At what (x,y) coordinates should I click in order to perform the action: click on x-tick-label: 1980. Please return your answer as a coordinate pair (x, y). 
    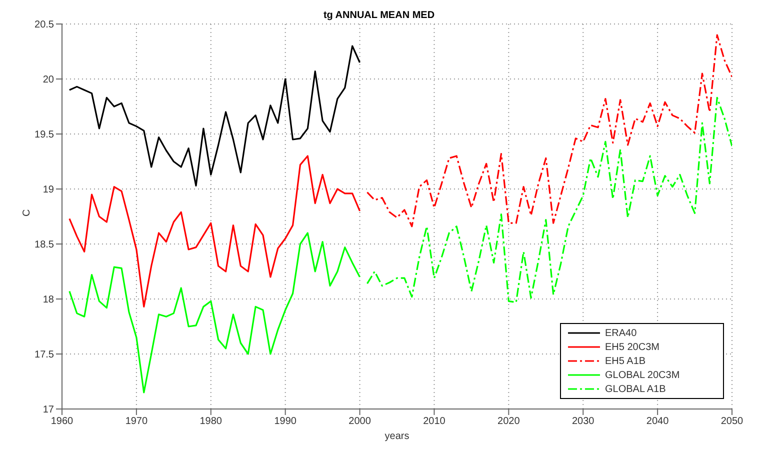
    Looking at the image, I should click on (211, 422).